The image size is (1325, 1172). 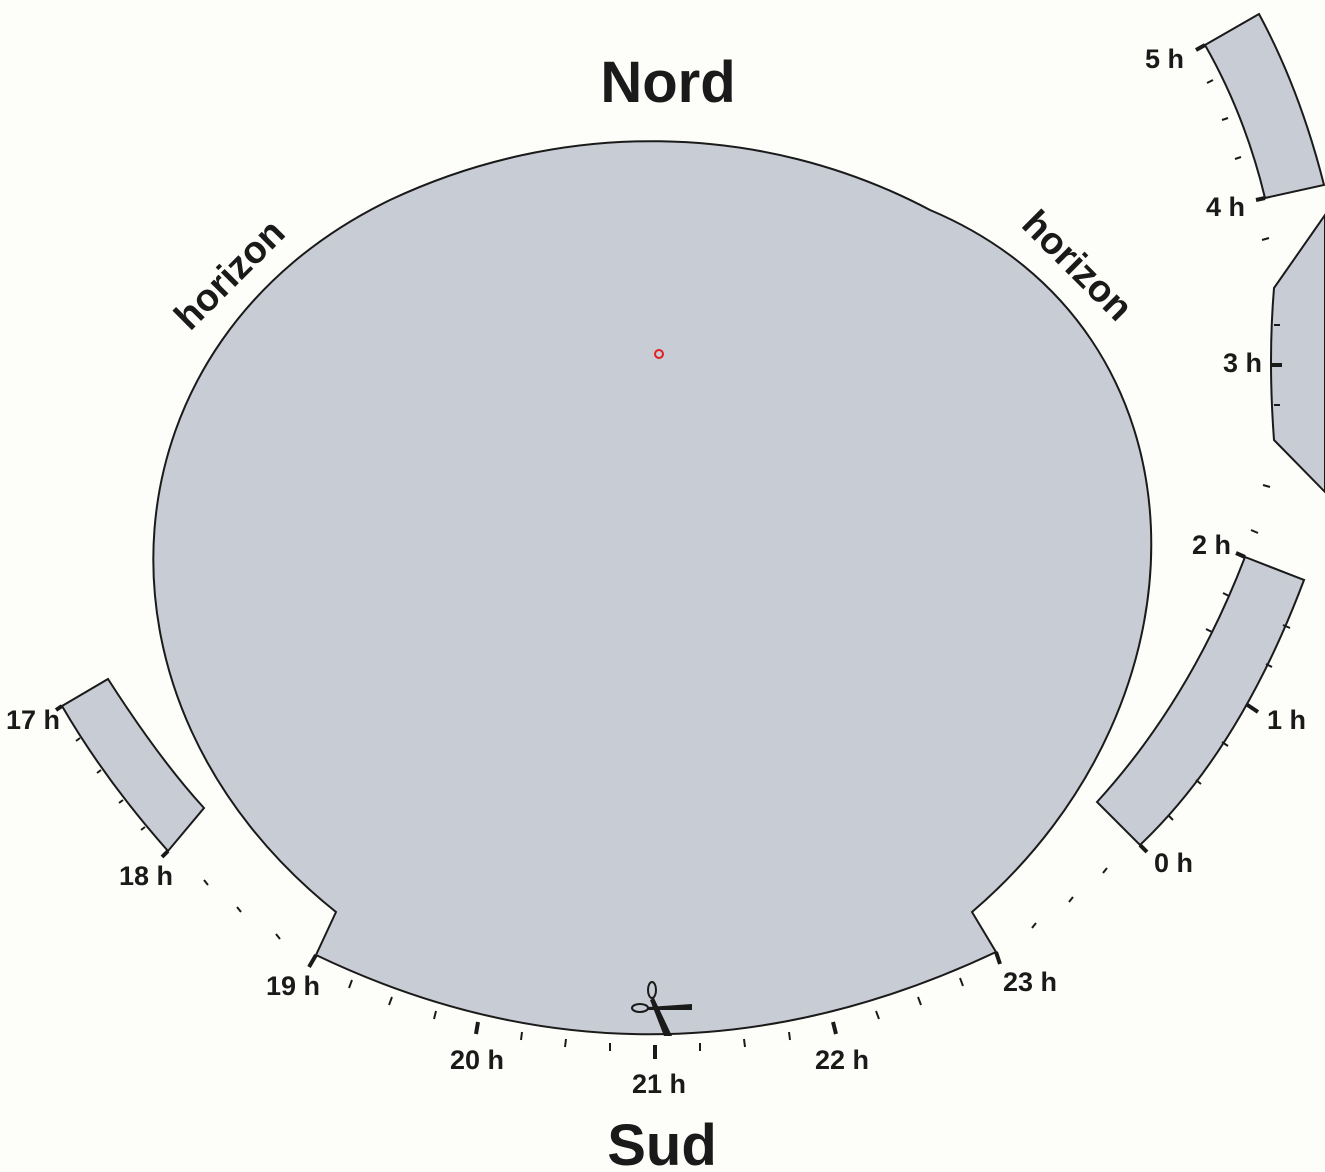 What do you see at coordinates (1225, 207) in the screenshot?
I see `hour-label-4: 4 h` at bounding box center [1225, 207].